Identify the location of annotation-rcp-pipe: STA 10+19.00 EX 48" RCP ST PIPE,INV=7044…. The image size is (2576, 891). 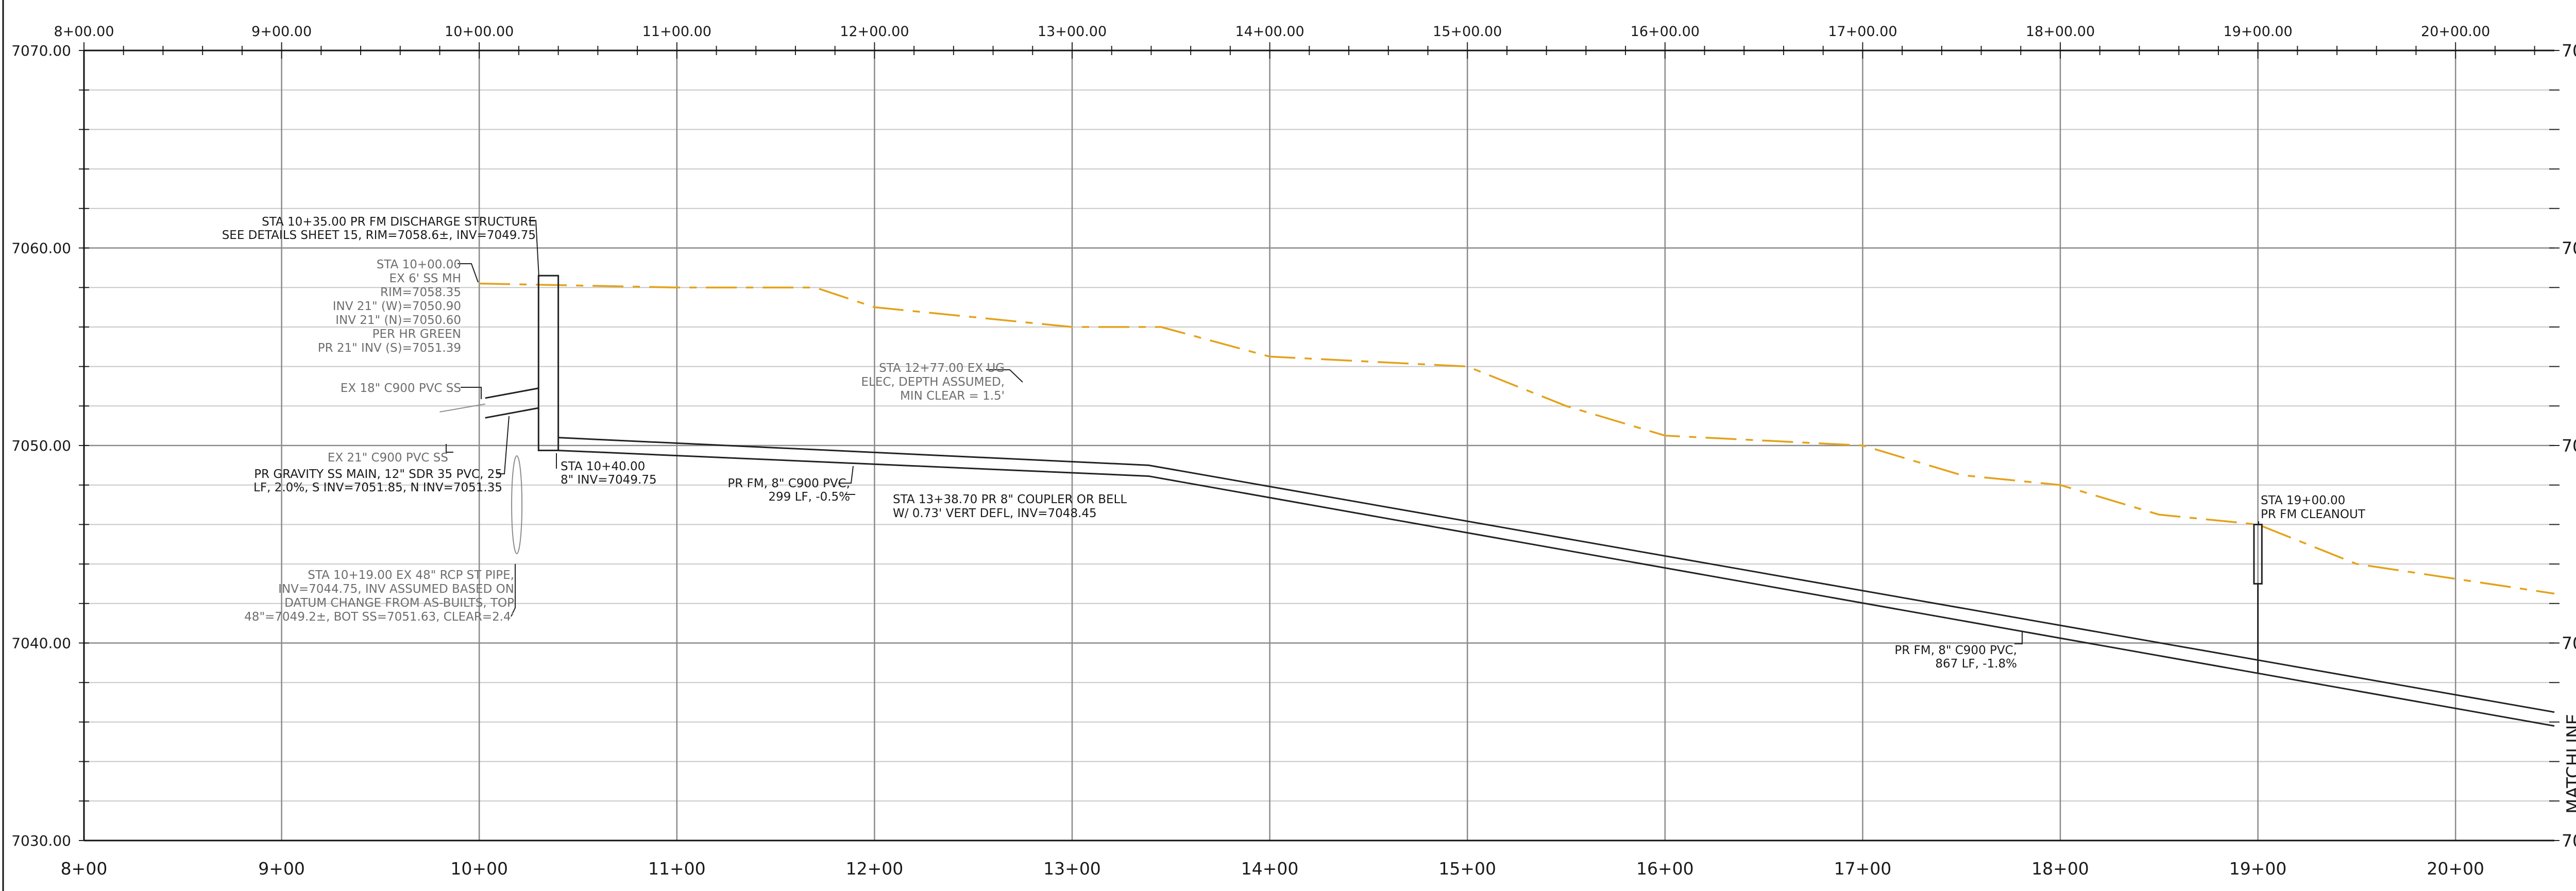
(379, 597).